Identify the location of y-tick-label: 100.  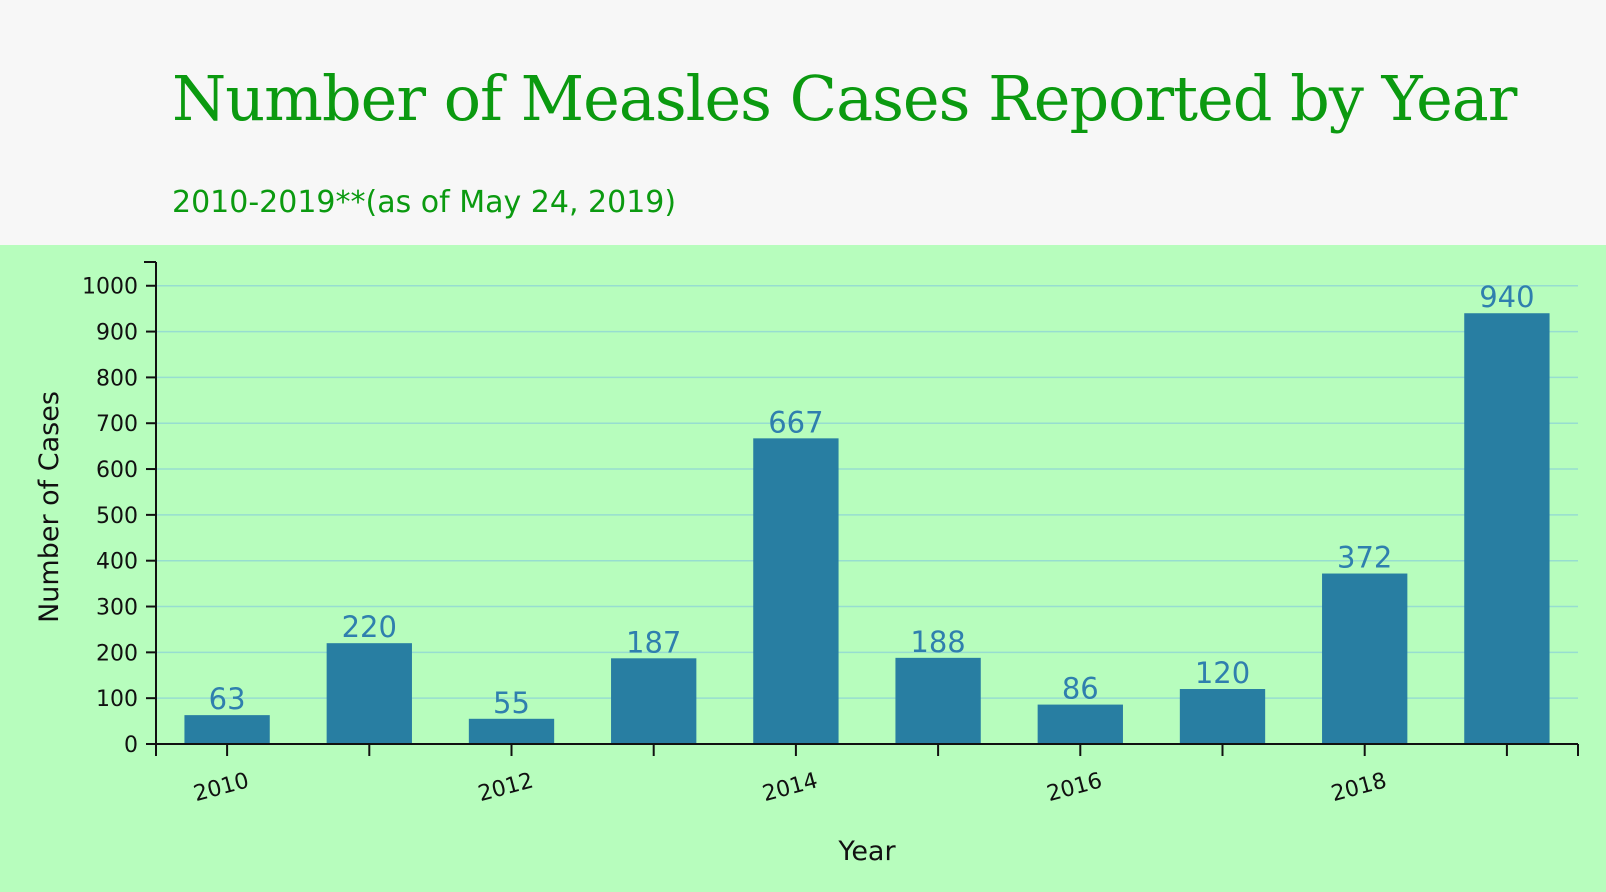
(117, 699).